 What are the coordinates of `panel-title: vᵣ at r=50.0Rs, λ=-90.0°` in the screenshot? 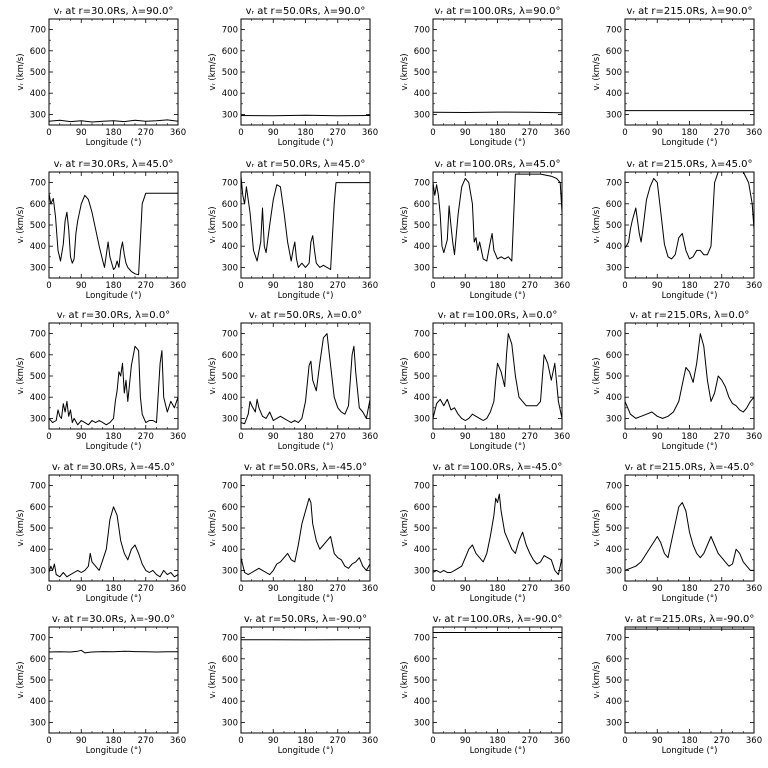 It's located at (305, 619).